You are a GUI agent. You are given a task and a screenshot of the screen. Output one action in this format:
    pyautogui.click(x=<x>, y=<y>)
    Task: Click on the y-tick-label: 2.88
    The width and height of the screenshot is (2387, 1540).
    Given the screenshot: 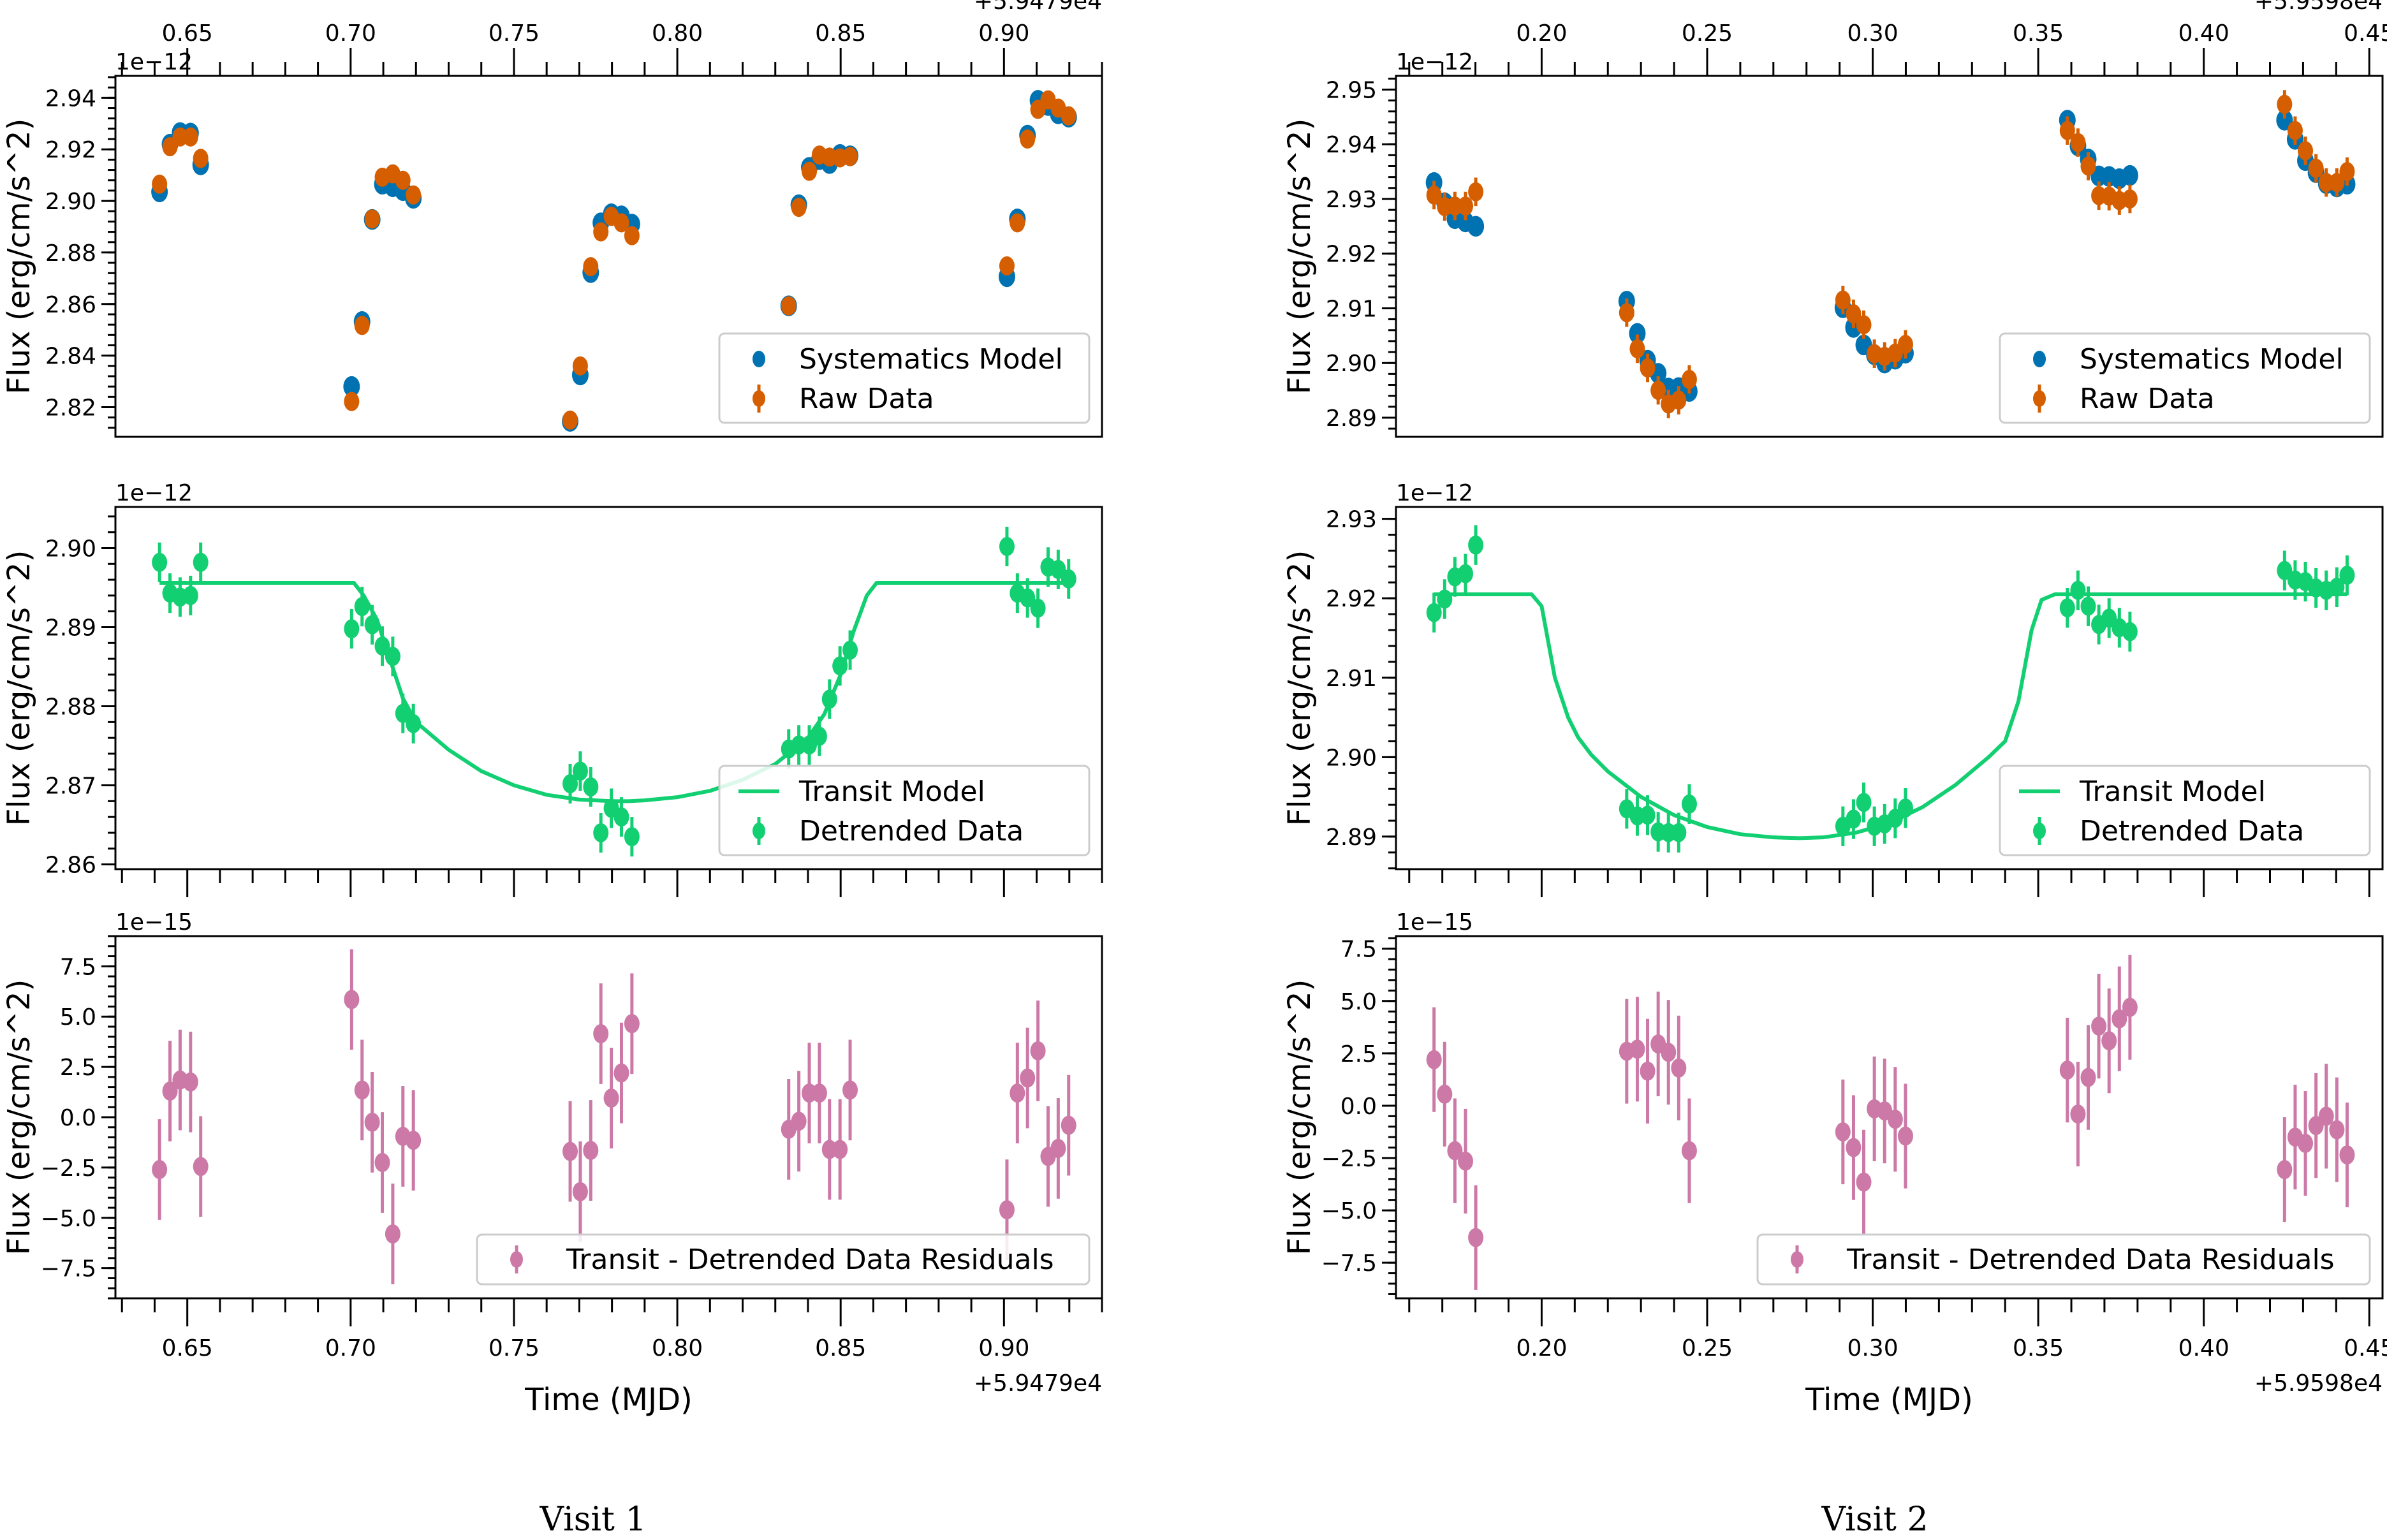 What is the action you would take?
    pyautogui.click(x=70, y=707)
    